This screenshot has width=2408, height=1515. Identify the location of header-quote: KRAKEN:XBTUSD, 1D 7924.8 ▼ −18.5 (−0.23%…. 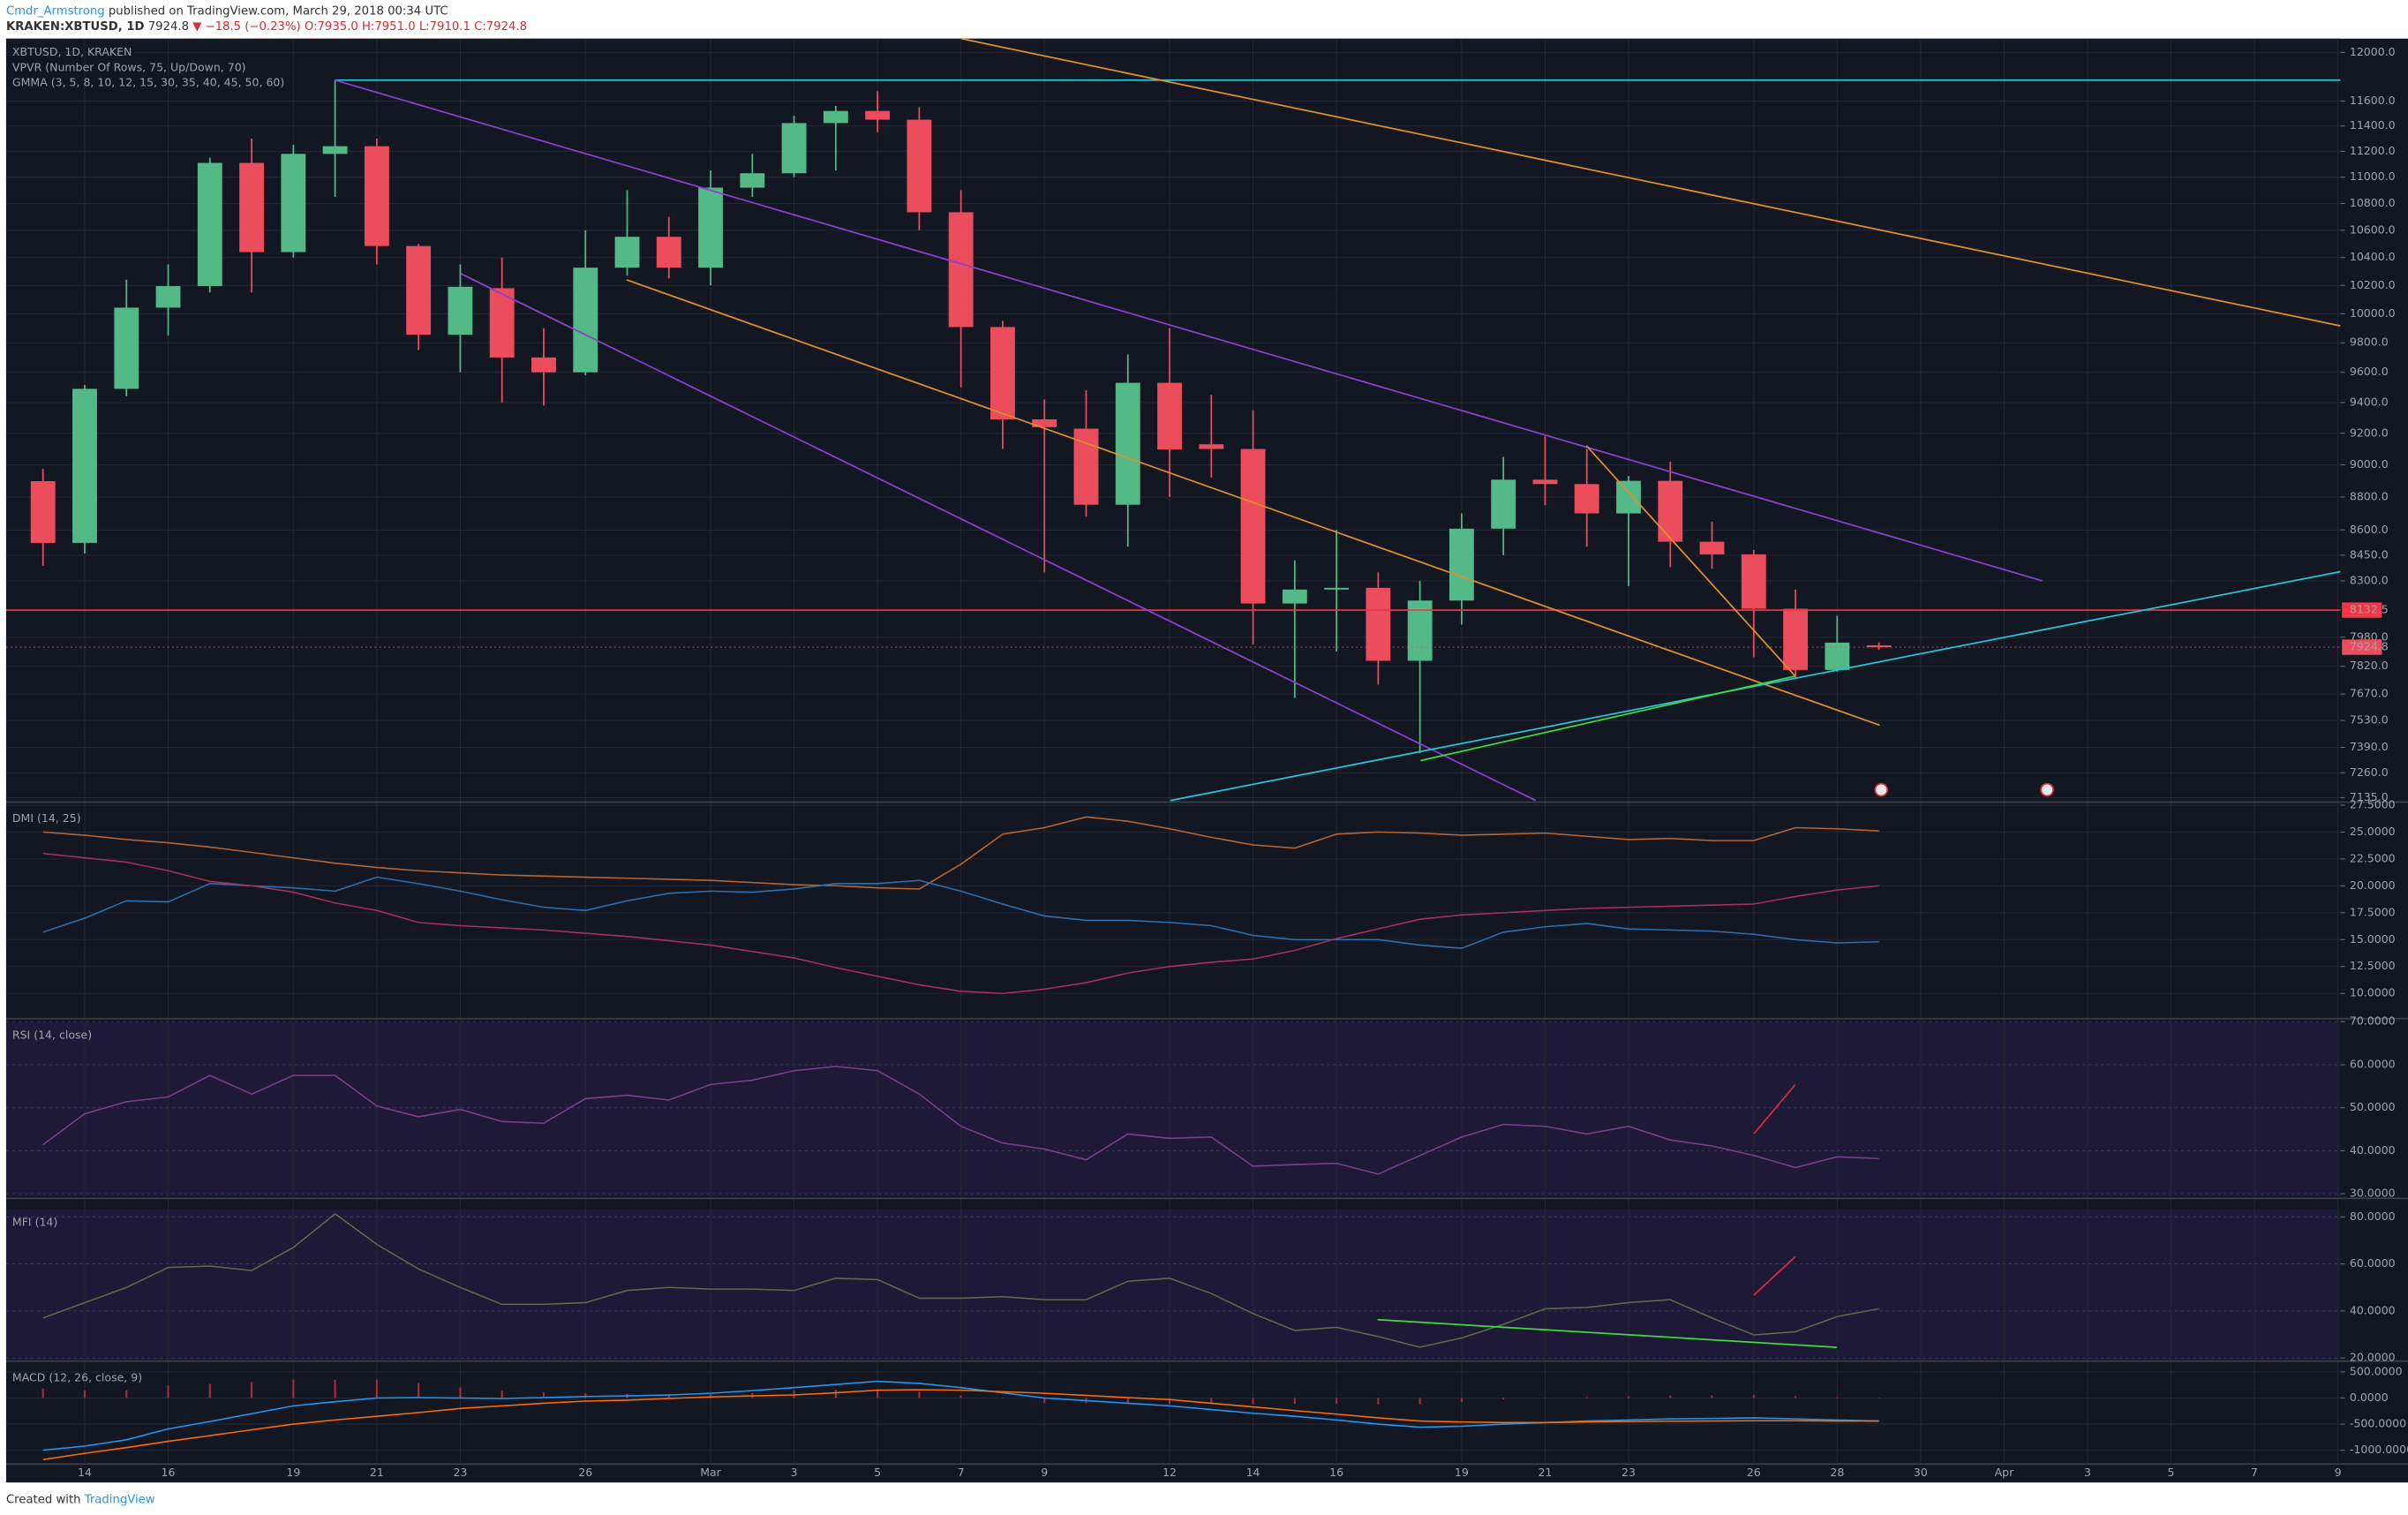
(266, 27).